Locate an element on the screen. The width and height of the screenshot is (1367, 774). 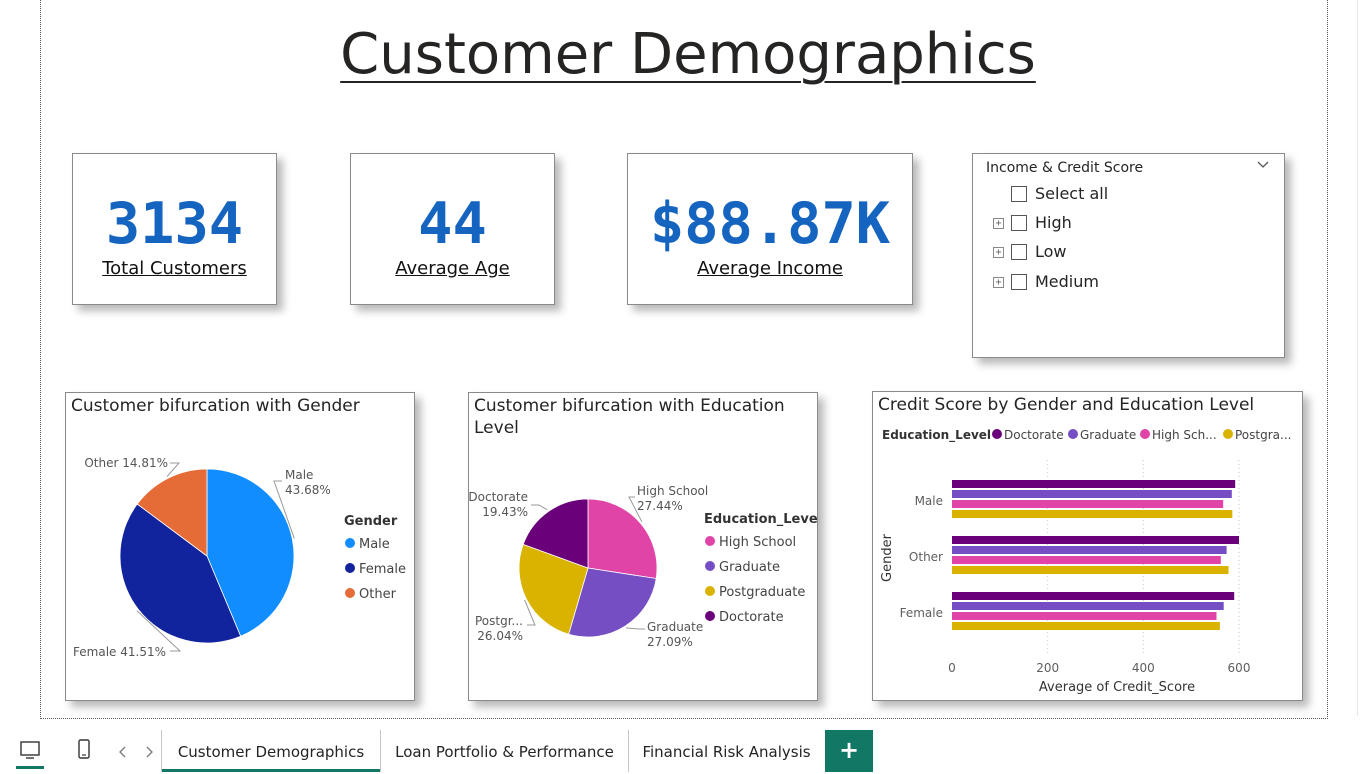
bar-other-high-school is located at coordinates (1086, 560).